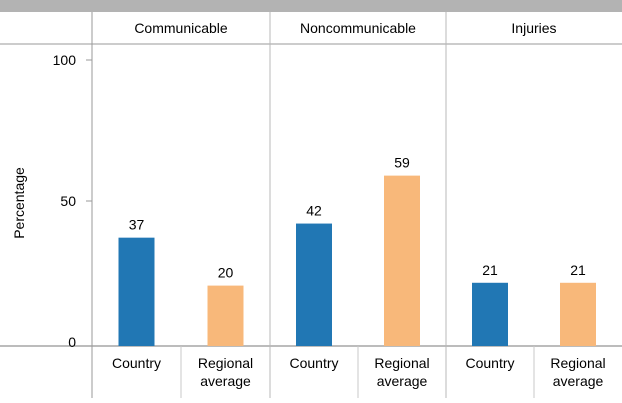 The height and width of the screenshot is (403, 622). I want to click on tick-layer: 0 50 100, so click(72, 201).